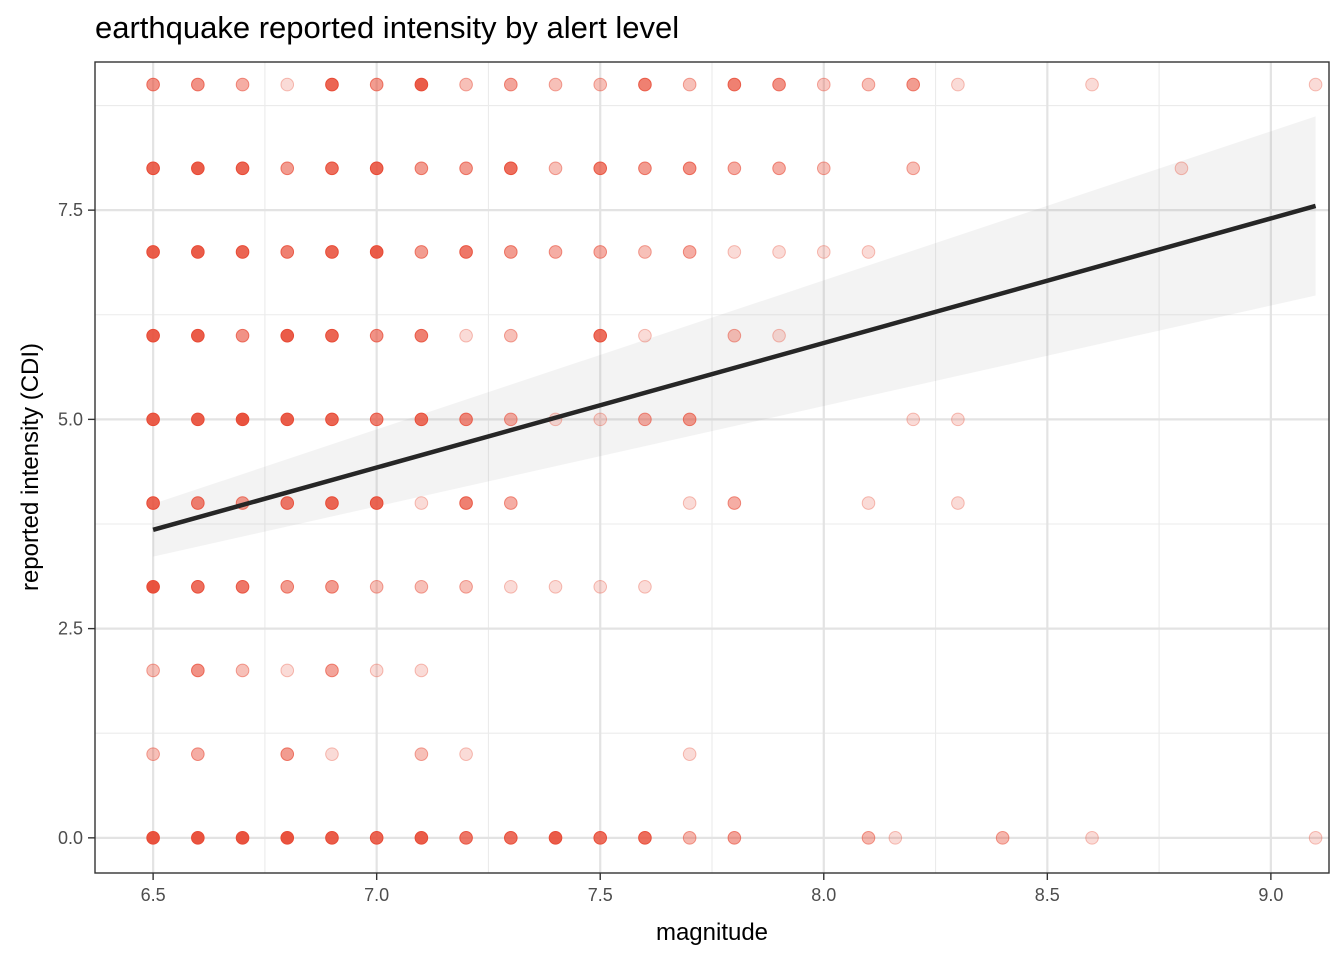  Describe the element at coordinates (600, 895) in the screenshot. I see `x-tick-label: 7.5` at that location.